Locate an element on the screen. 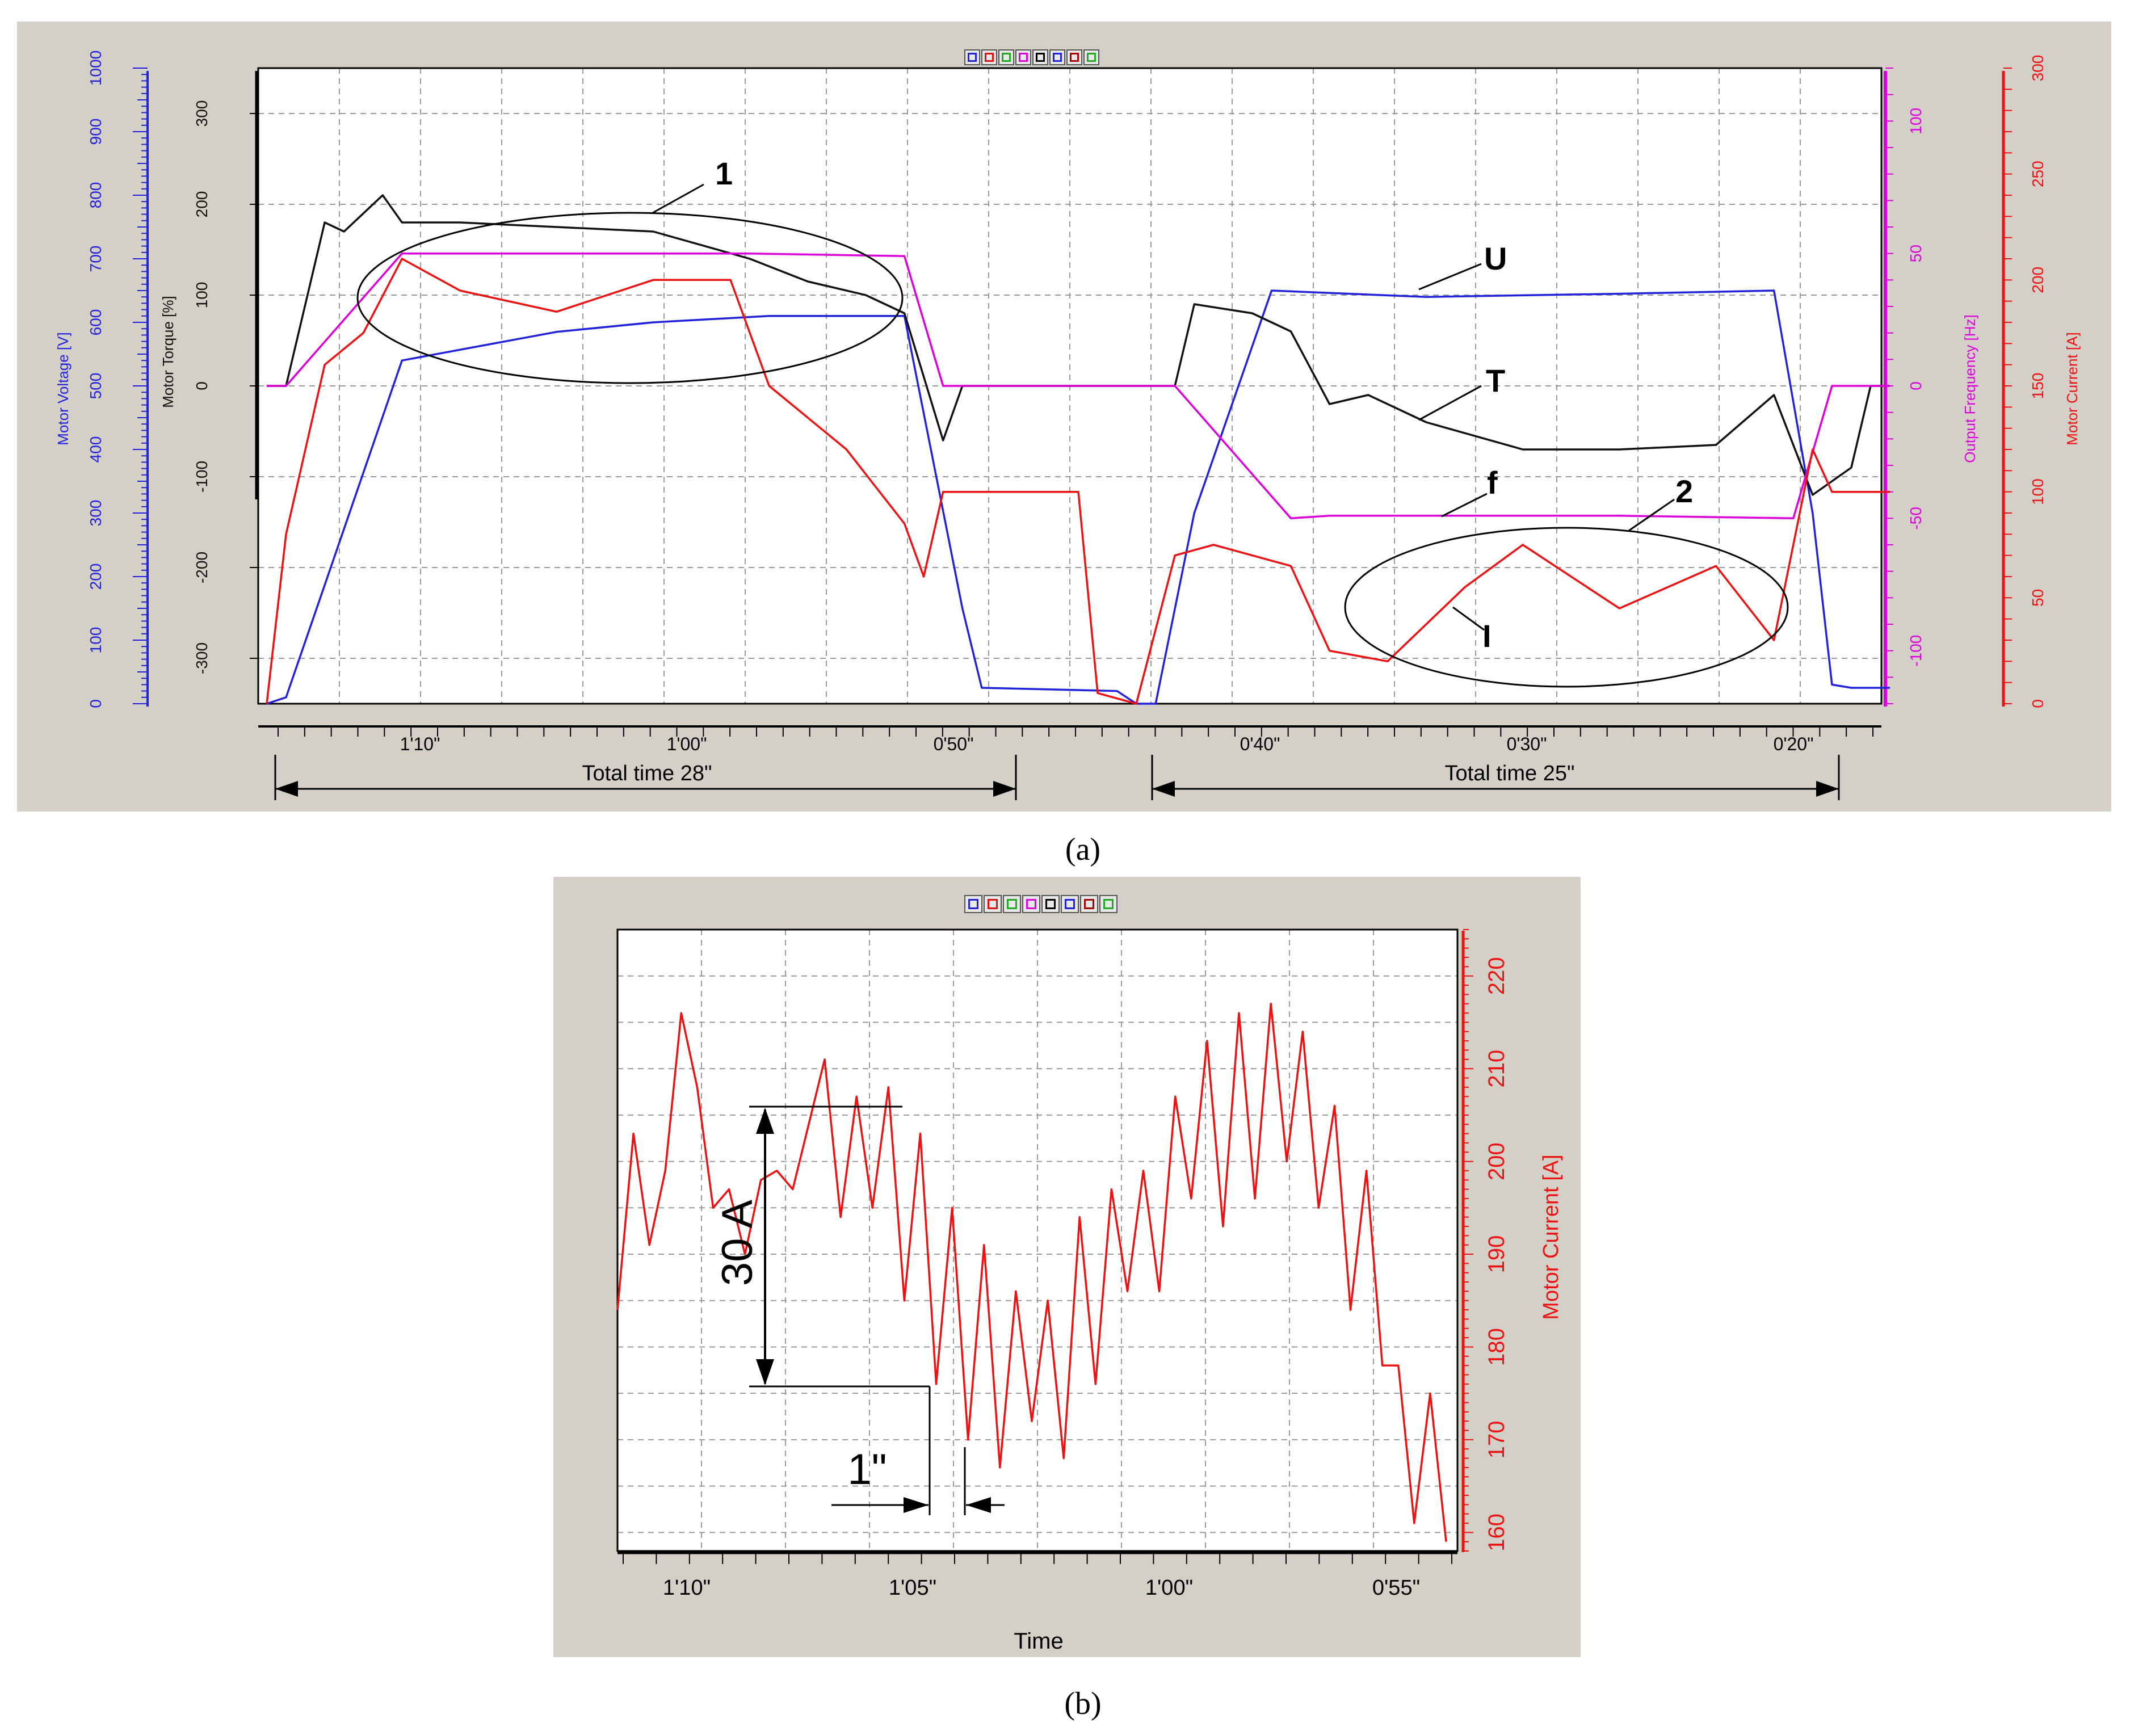 The image size is (2130, 1736). x-tick-label: 0'50" is located at coordinates (954, 744).